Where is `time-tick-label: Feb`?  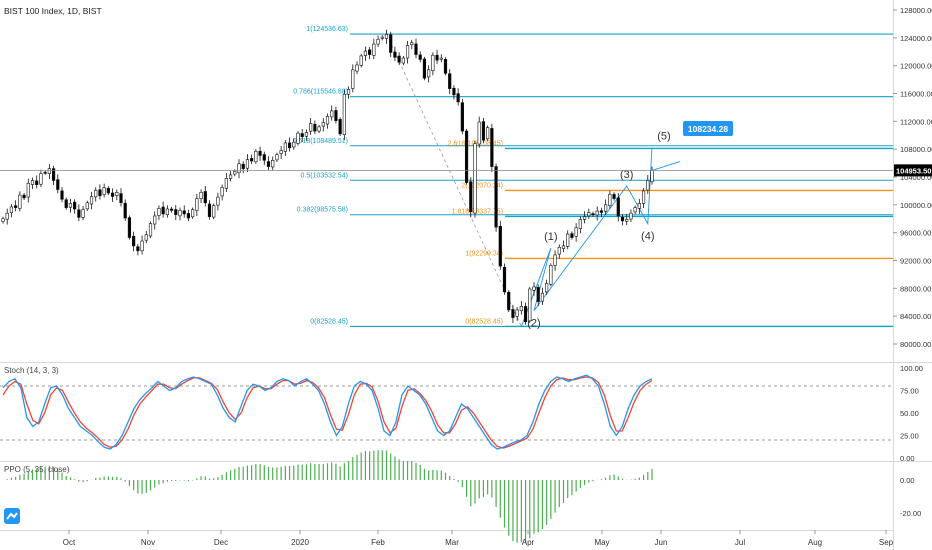 time-tick-label: Feb is located at coordinates (378, 542).